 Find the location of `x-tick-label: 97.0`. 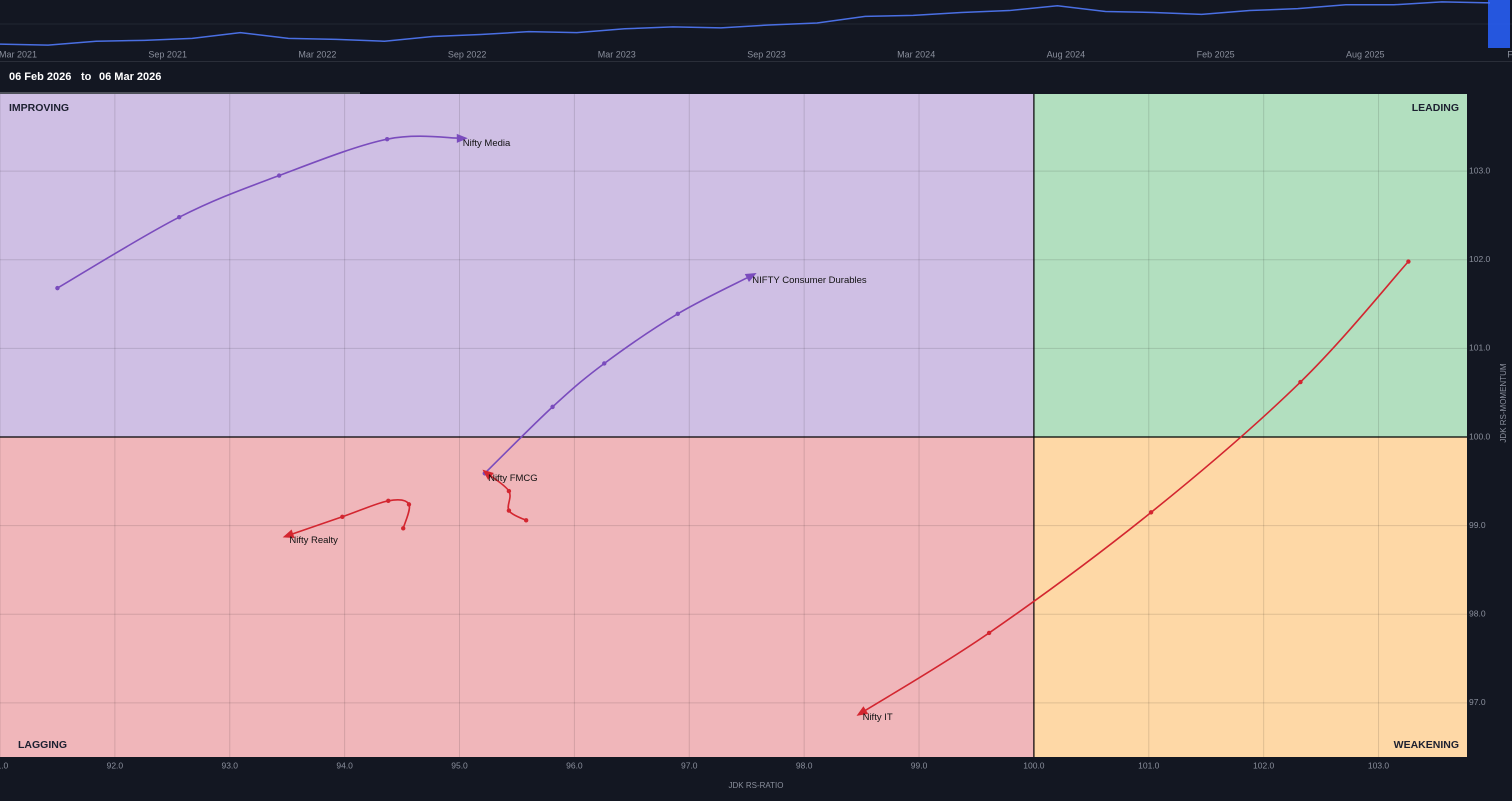

x-tick-label: 97.0 is located at coordinates (689, 765).